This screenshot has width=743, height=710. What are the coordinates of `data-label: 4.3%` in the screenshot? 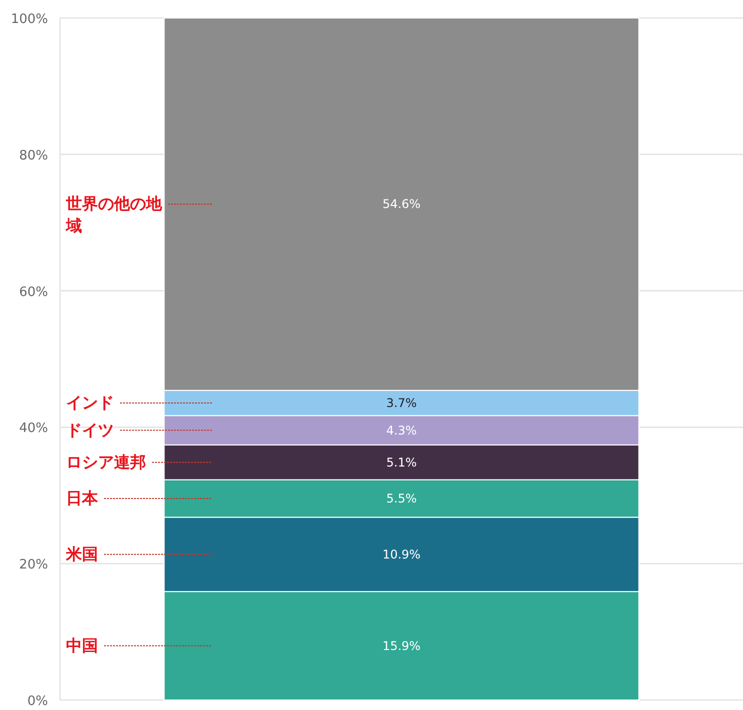 It's located at (401, 430).